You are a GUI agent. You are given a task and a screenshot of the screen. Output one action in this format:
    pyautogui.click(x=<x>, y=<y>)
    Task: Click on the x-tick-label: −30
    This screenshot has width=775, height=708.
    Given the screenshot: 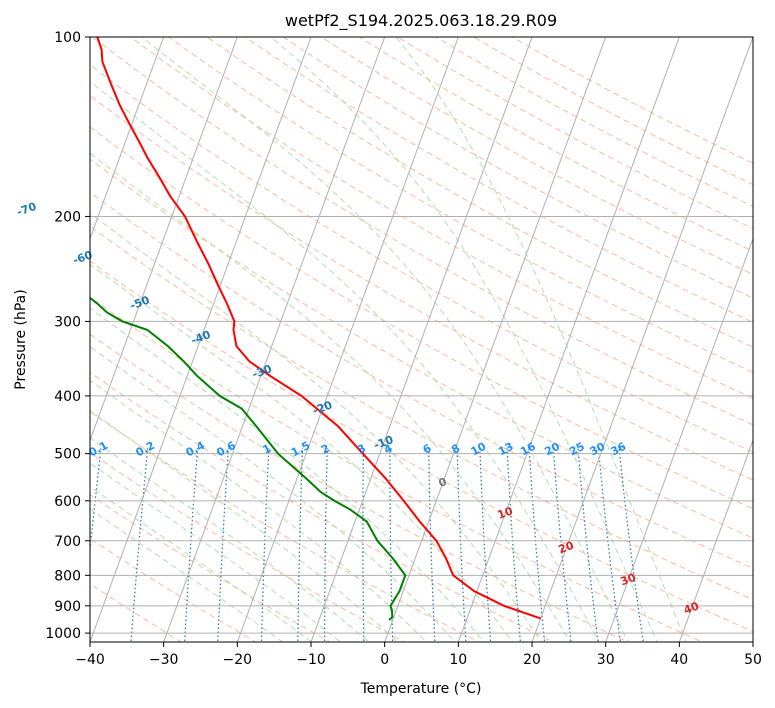 What is the action you would take?
    pyautogui.click(x=164, y=660)
    